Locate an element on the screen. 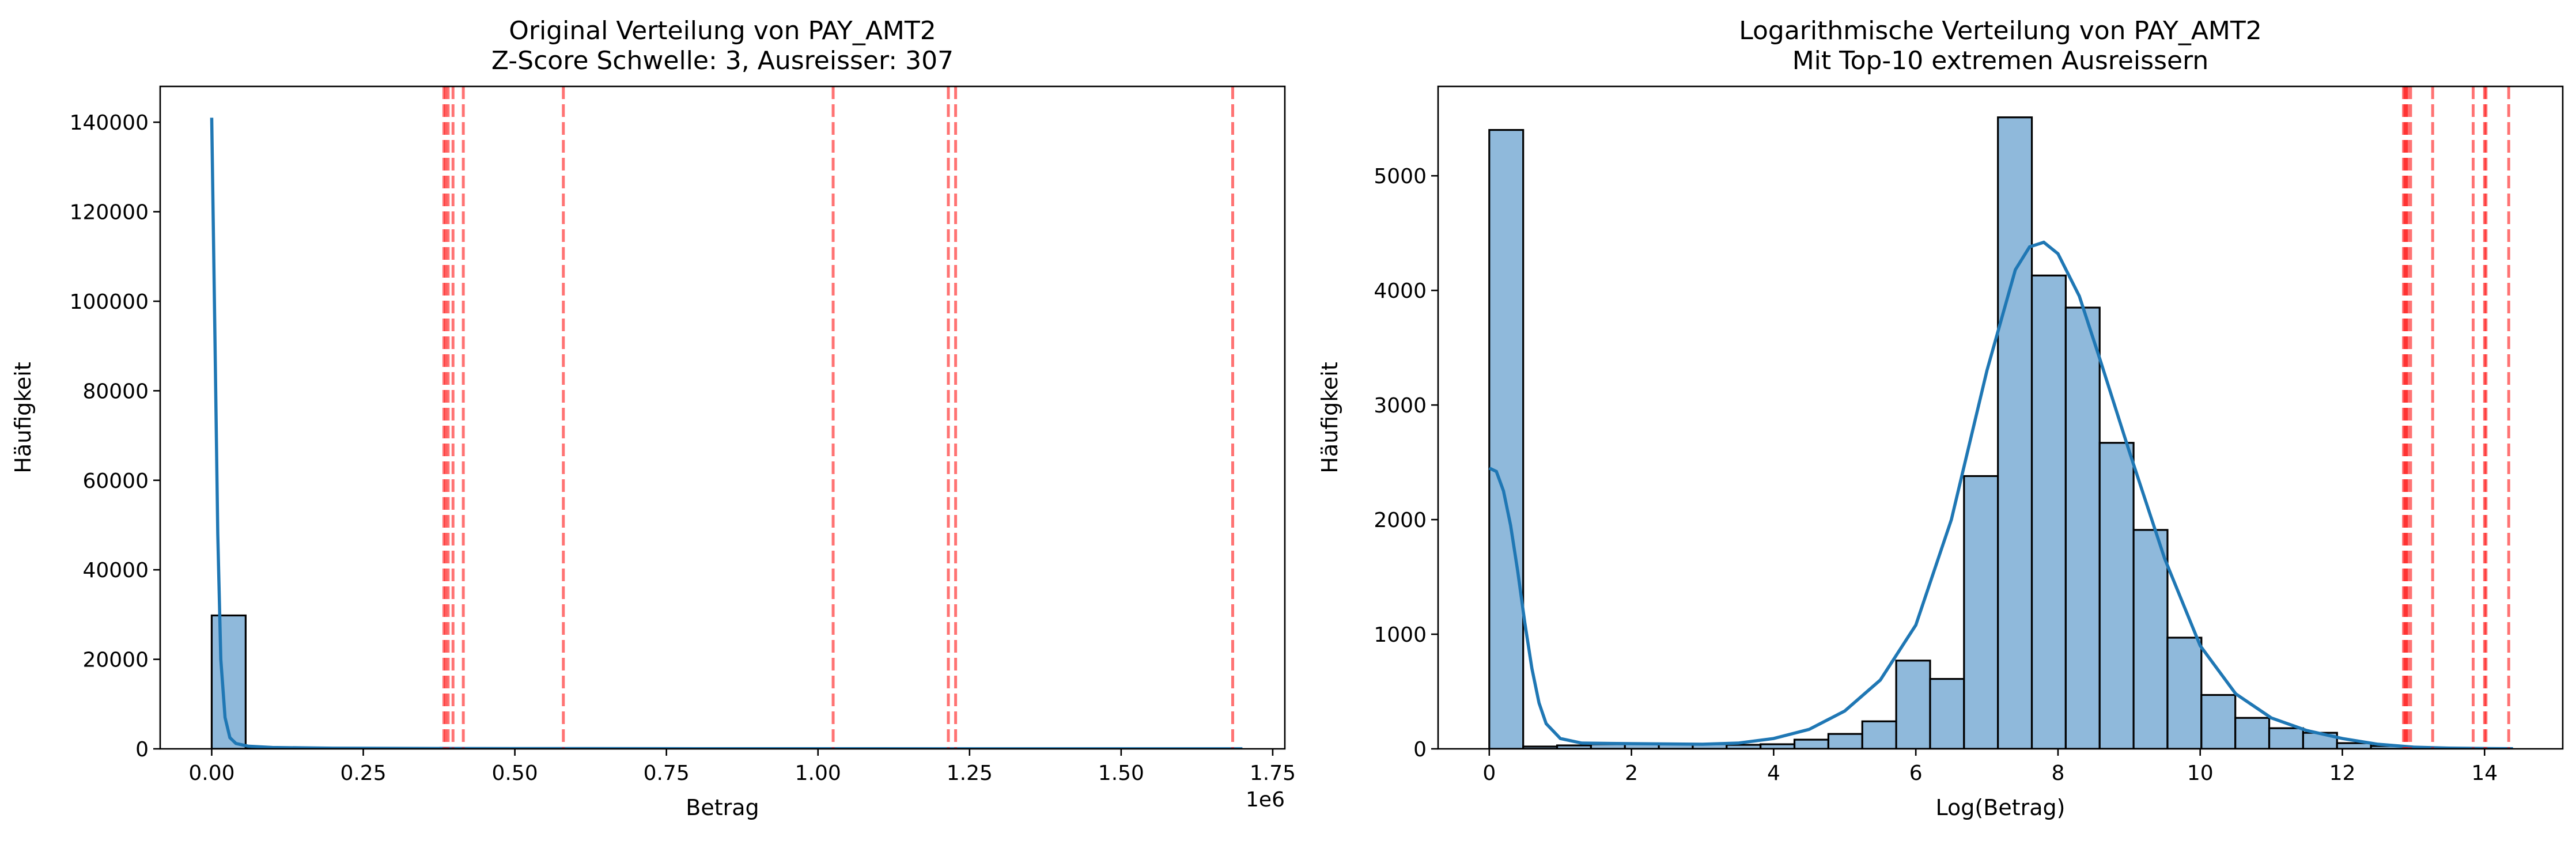 The width and height of the screenshot is (2576, 841). x-tick-label: 0.75 is located at coordinates (667, 773).